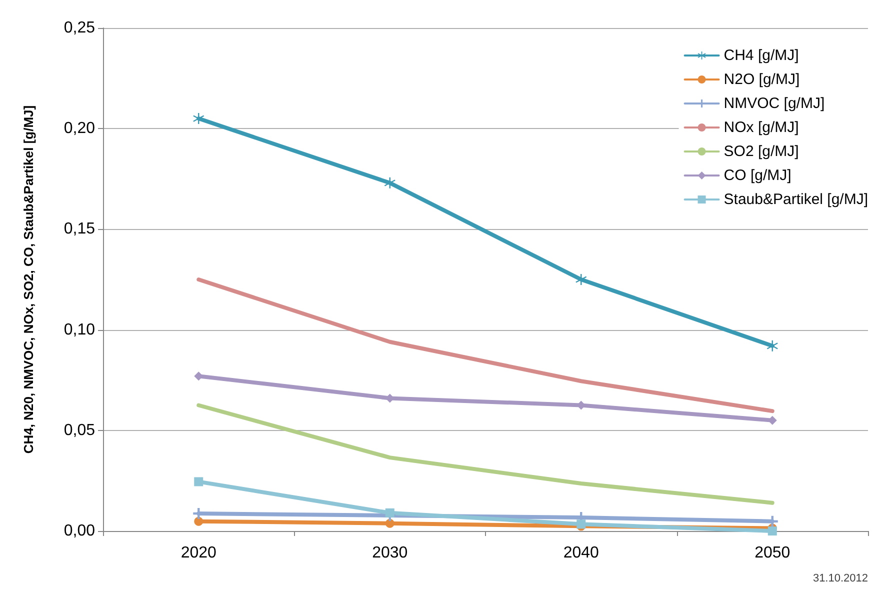 The image size is (887, 597). What do you see at coordinates (390, 553) in the screenshot?
I see `x-tick-label: 2030` at bounding box center [390, 553].